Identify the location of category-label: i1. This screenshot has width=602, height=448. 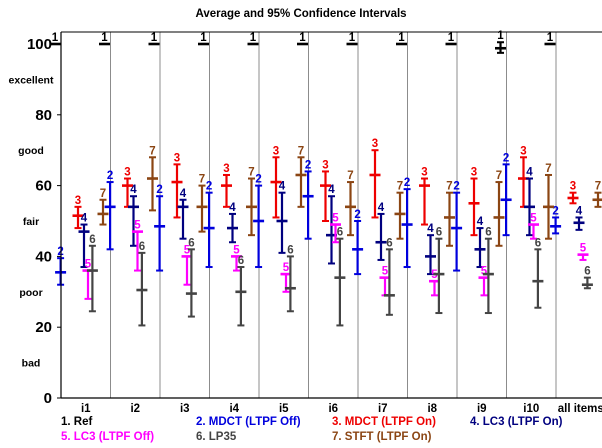
(86, 409).